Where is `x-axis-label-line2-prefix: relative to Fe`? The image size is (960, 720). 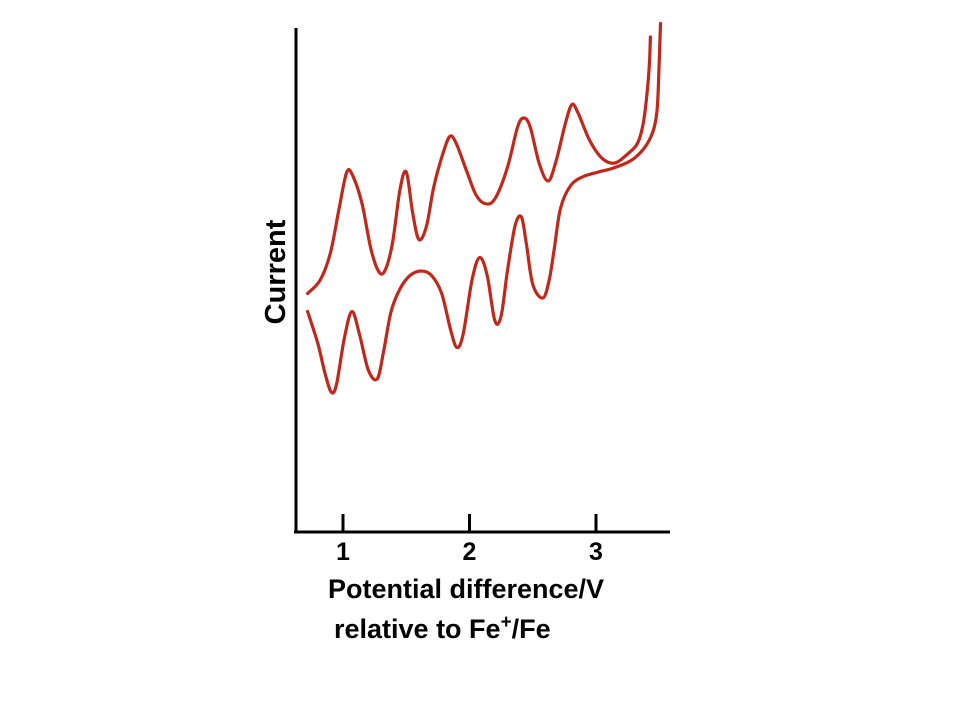
x-axis-label-line2-prefix: relative to Fe is located at coordinates (417, 629).